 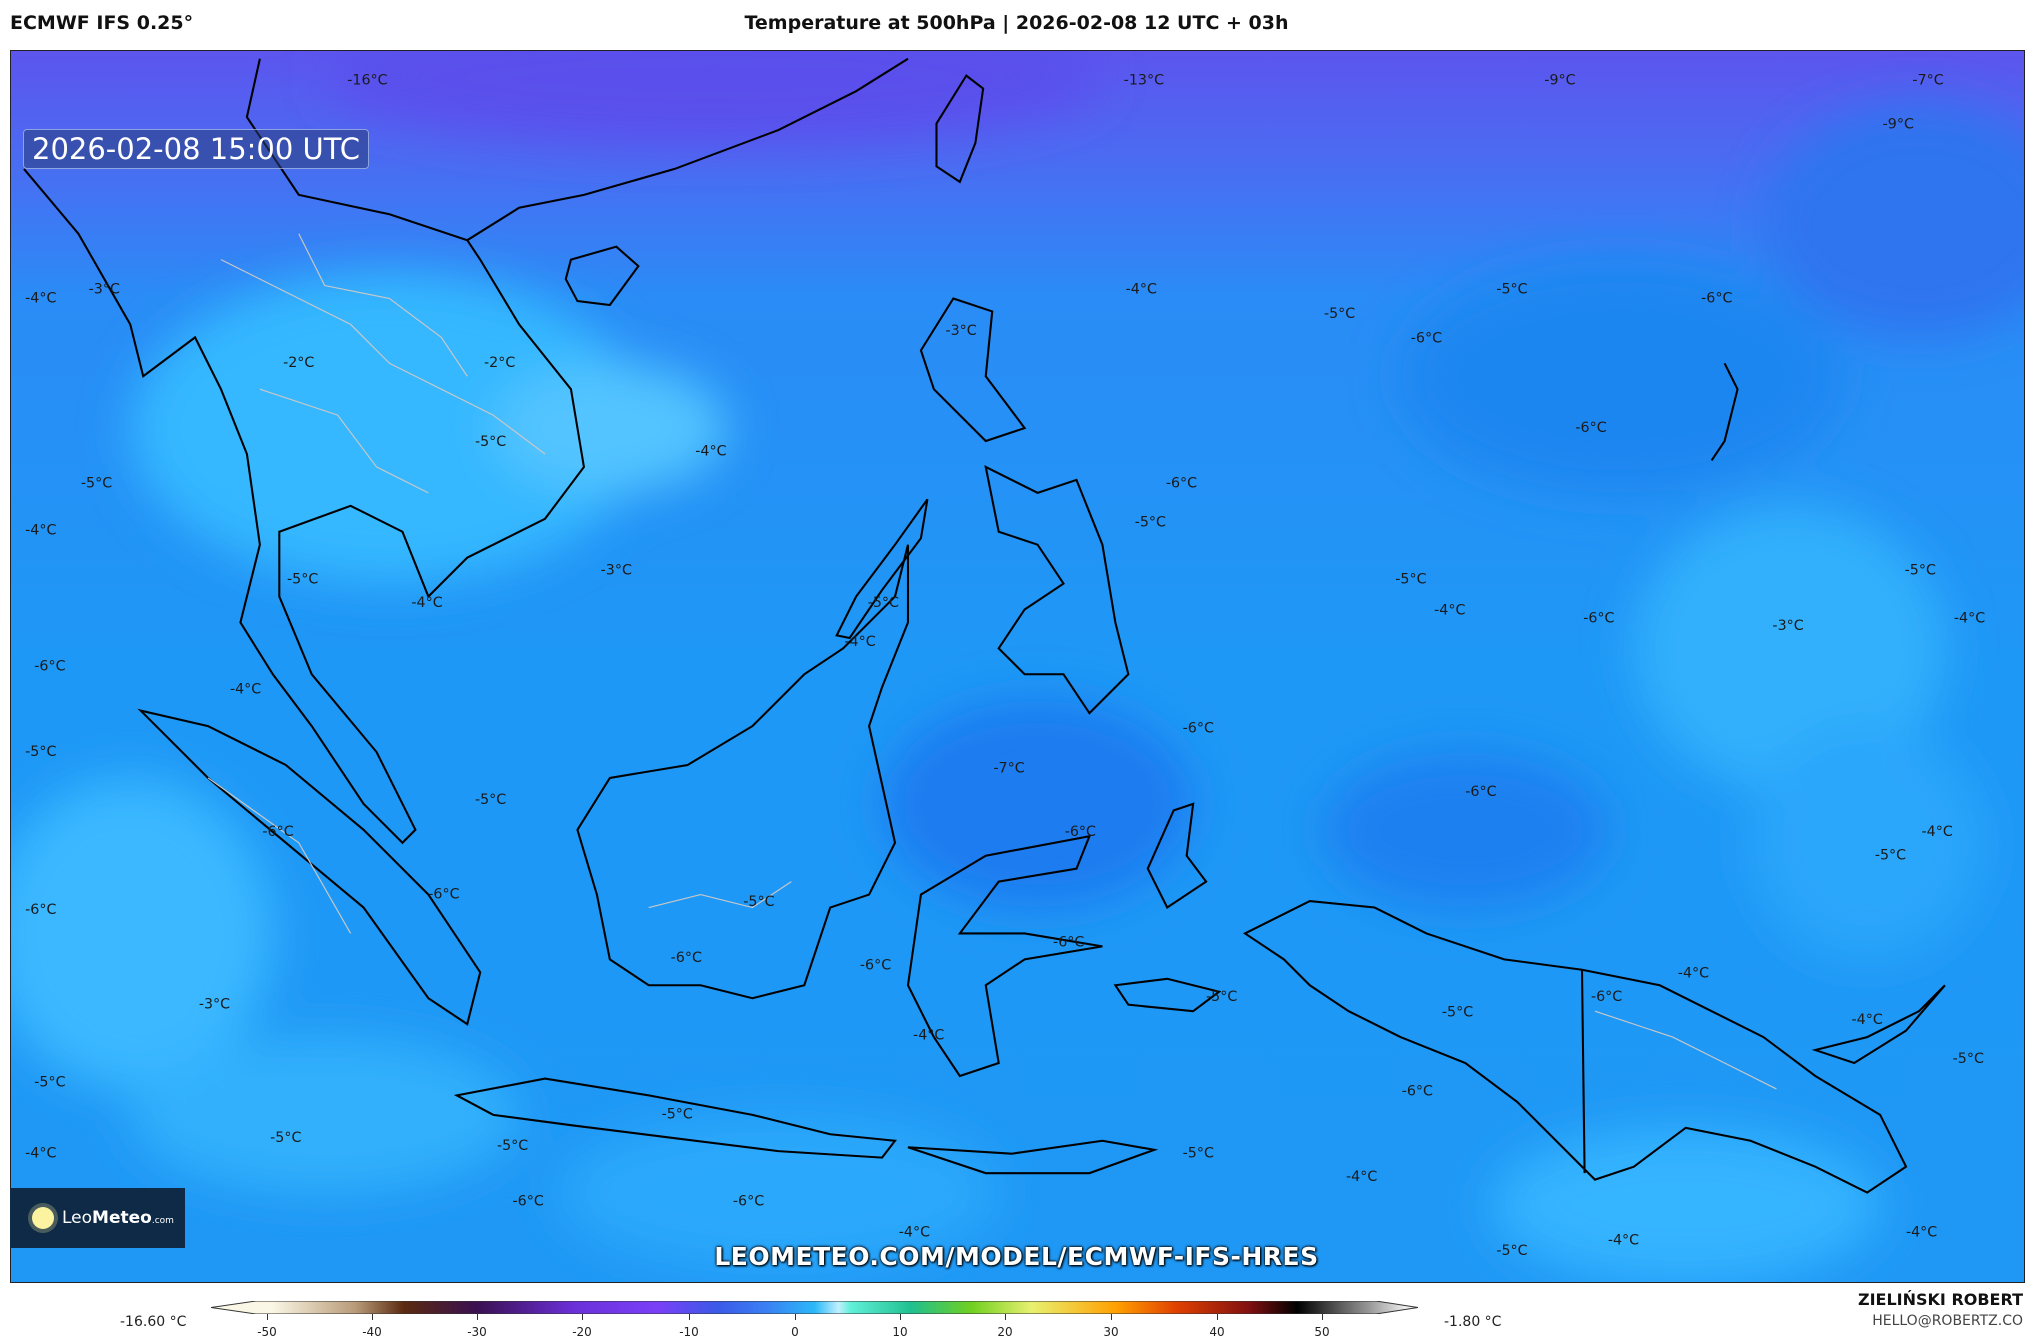 What do you see at coordinates (1111, 1332) in the screenshot?
I see `colorbar-tick-label: 30` at bounding box center [1111, 1332].